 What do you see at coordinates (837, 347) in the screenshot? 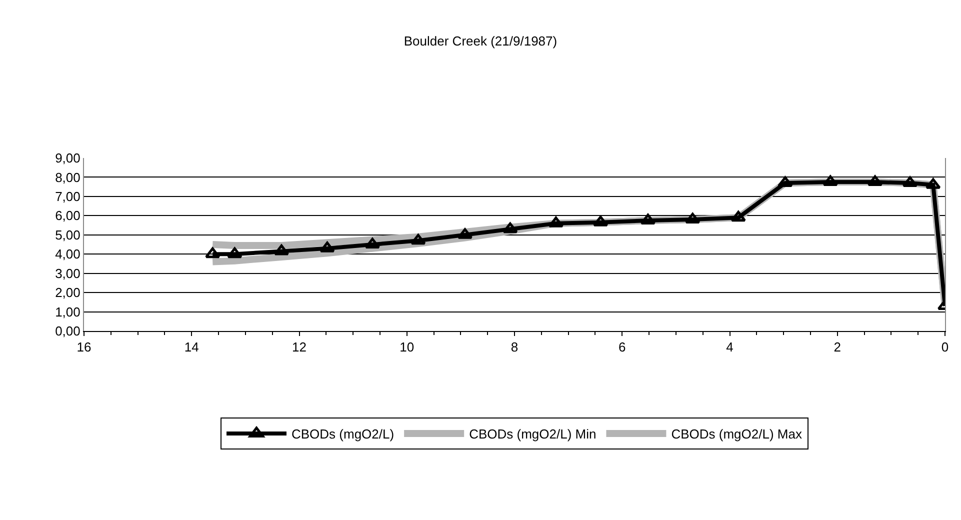
I see `x-tick-label: 2` at bounding box center [837, 347].